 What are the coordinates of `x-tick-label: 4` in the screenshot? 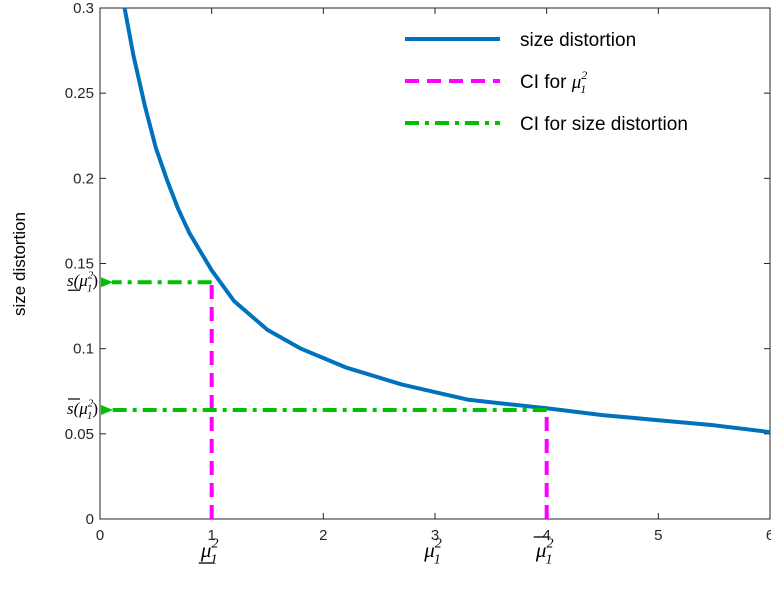 It's located at (546, 535).